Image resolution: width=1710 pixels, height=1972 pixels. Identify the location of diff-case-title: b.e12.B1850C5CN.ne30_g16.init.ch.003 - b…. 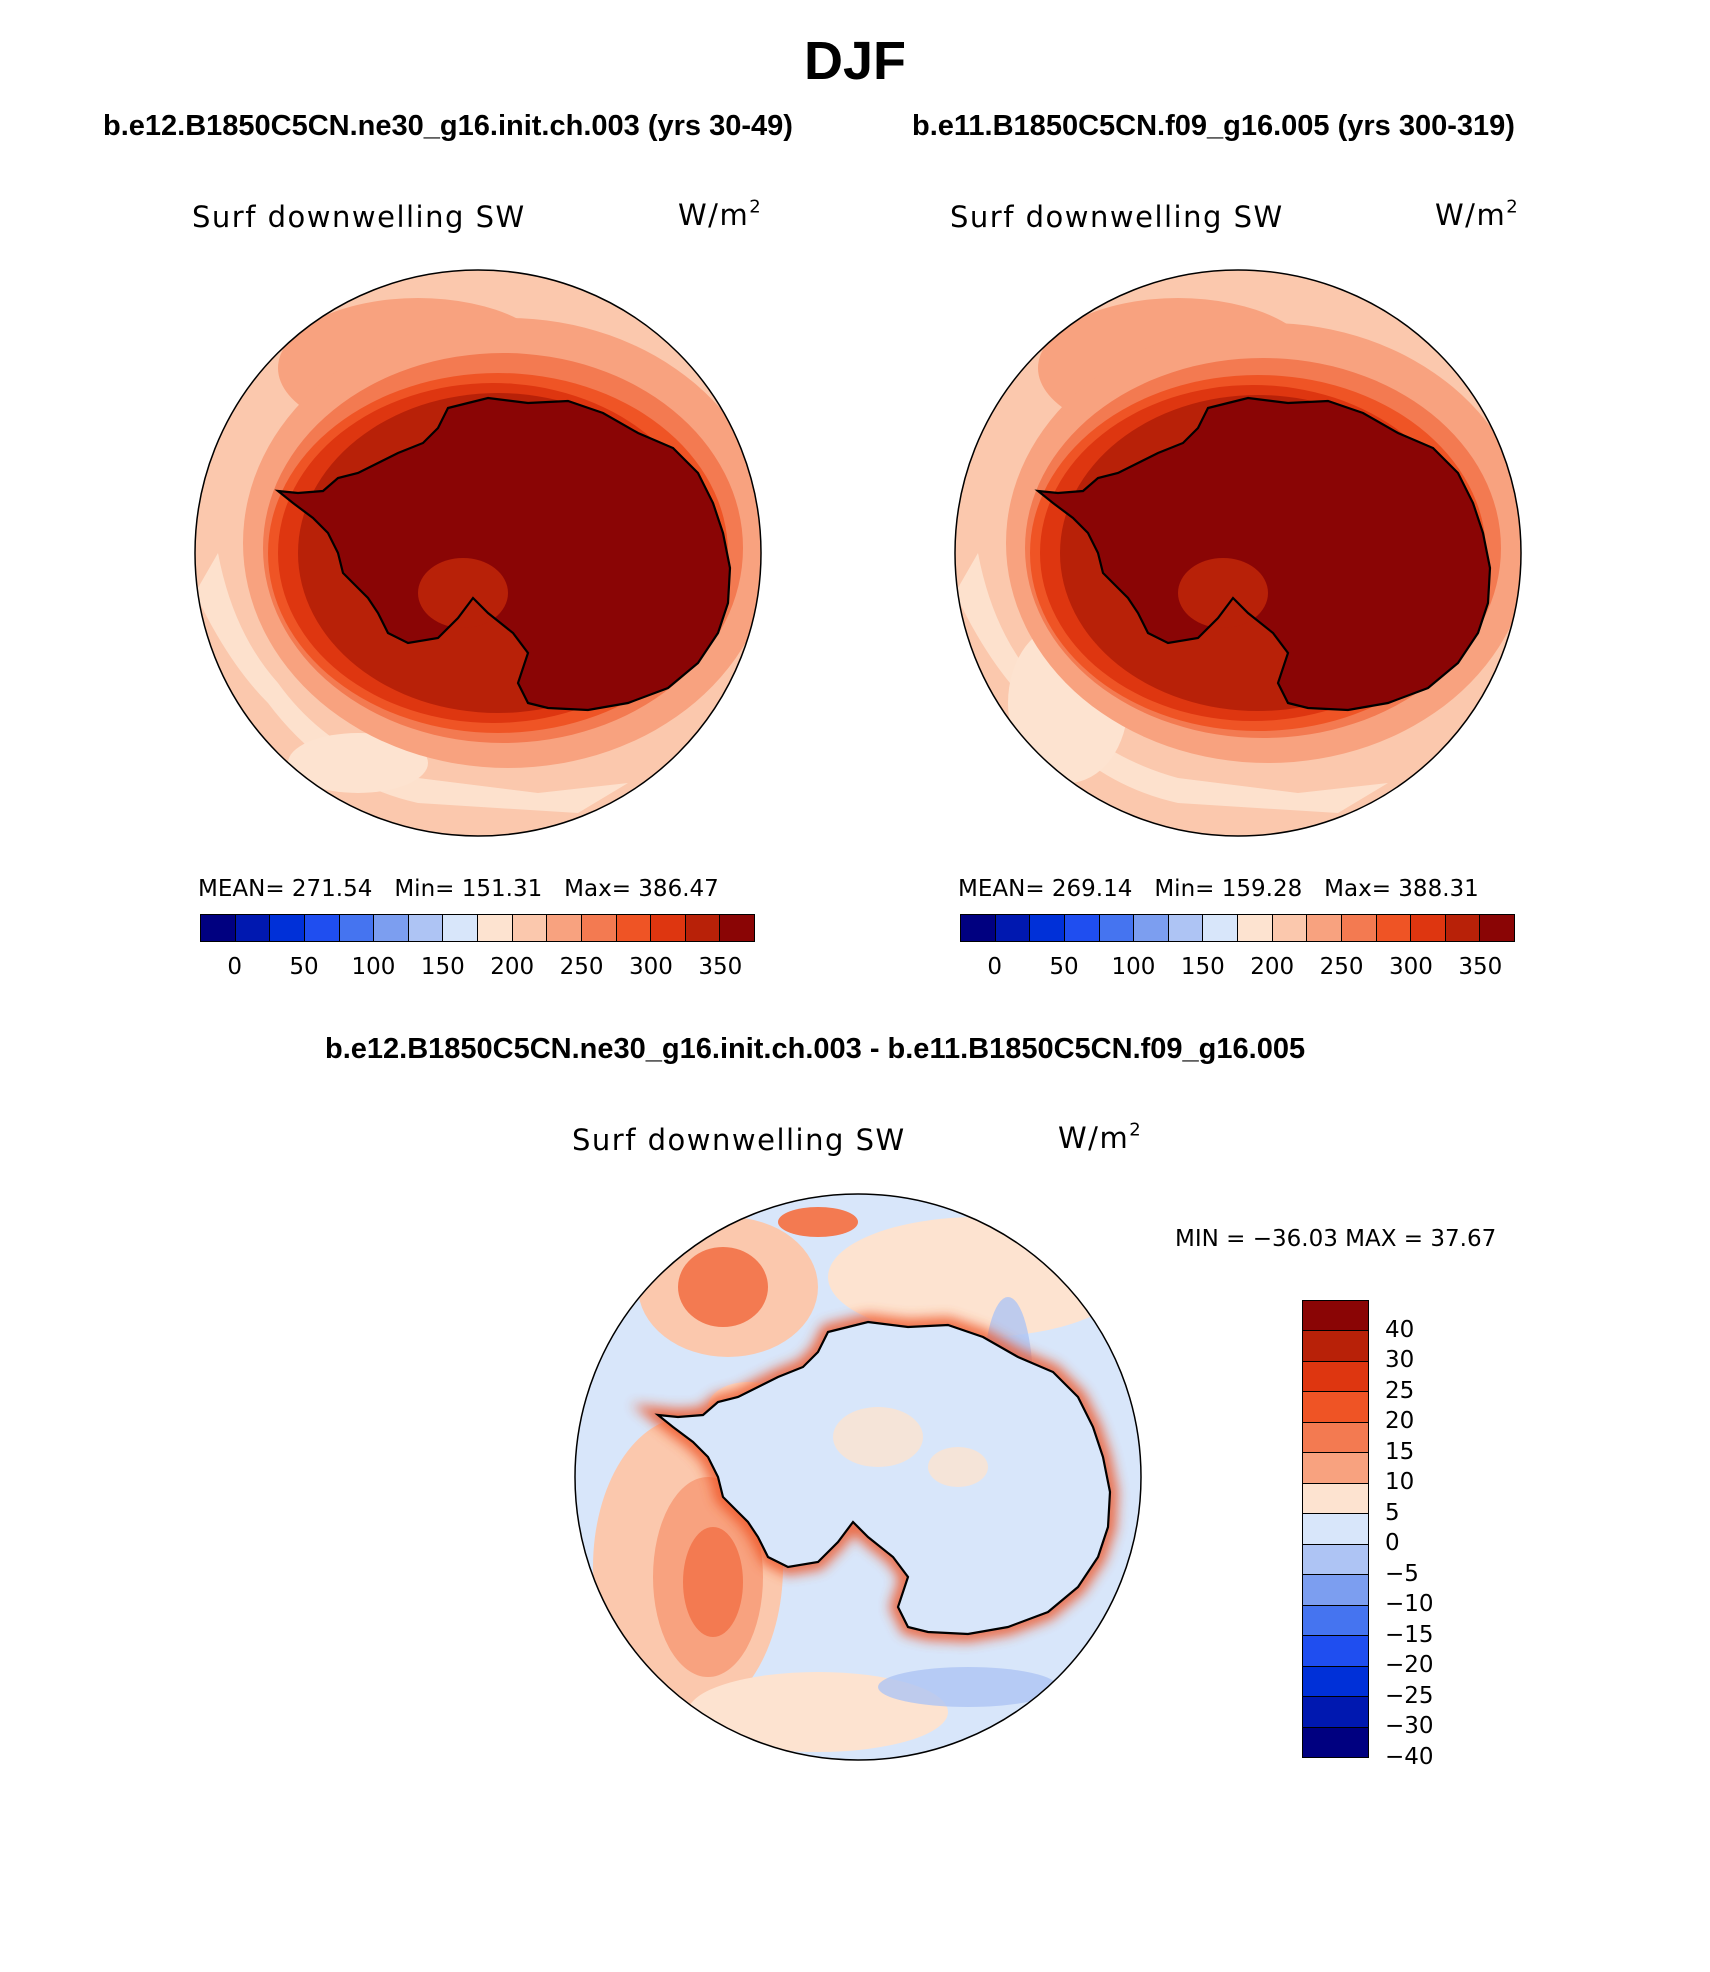
(815, 1049).